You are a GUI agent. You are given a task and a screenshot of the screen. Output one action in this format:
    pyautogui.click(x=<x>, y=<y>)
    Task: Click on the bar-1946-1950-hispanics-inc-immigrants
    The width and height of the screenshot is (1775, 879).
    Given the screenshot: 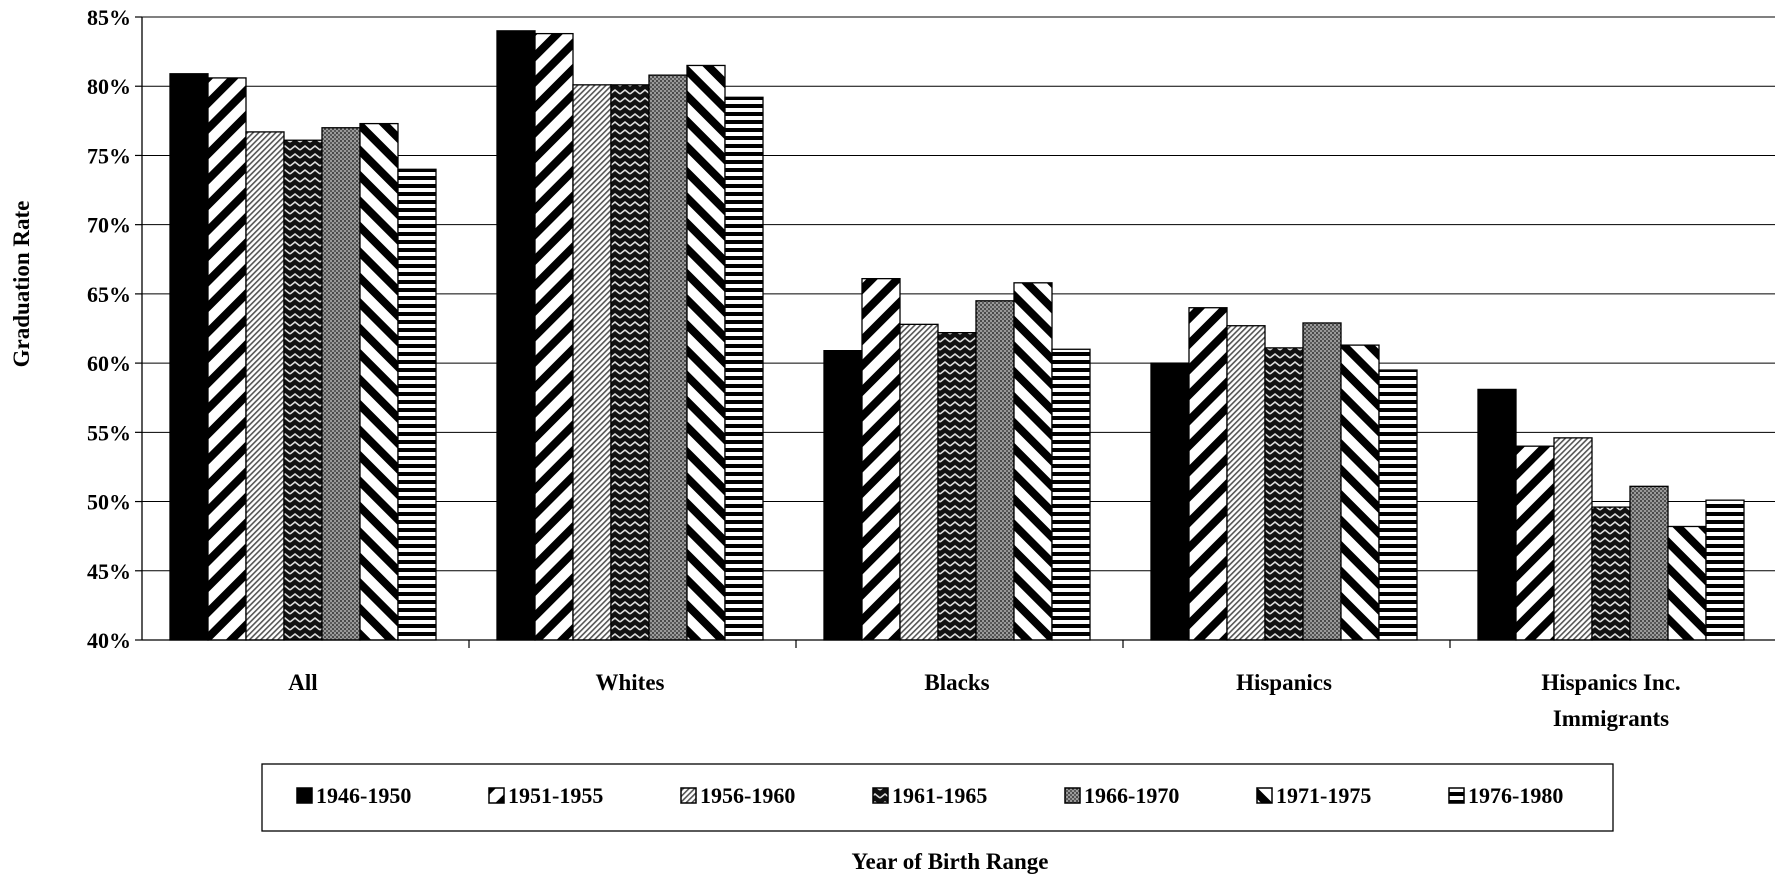 What is the action you would take?
    pyautogui.click(x=1497, y=514)
    